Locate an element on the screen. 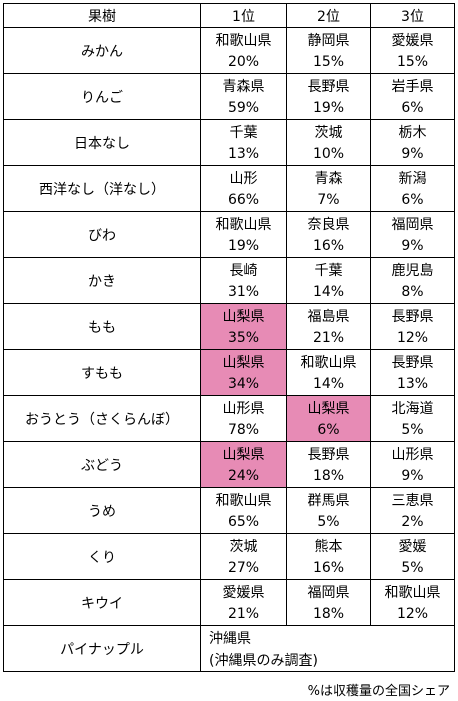  rank-3-share: 12% is located at coordinates (412, 338).